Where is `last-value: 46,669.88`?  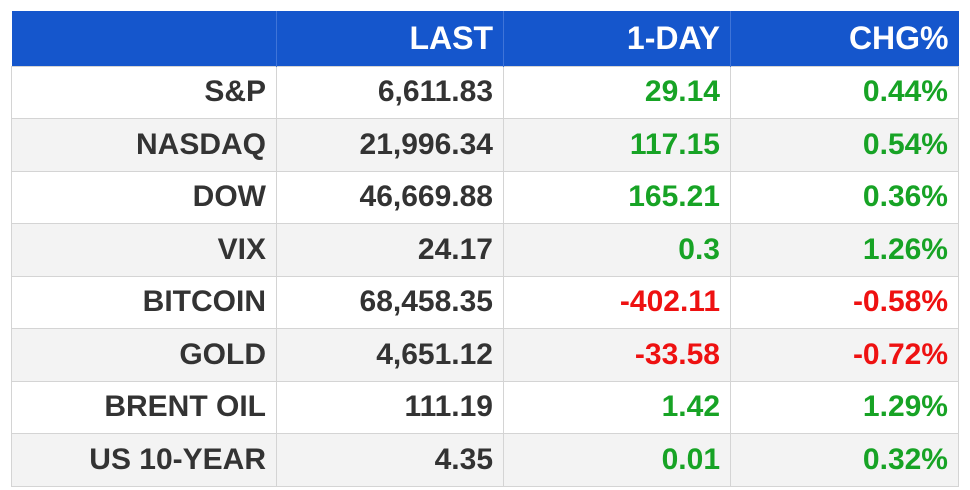
last-value: 46,669.88 is located at coordinates (390, 197).